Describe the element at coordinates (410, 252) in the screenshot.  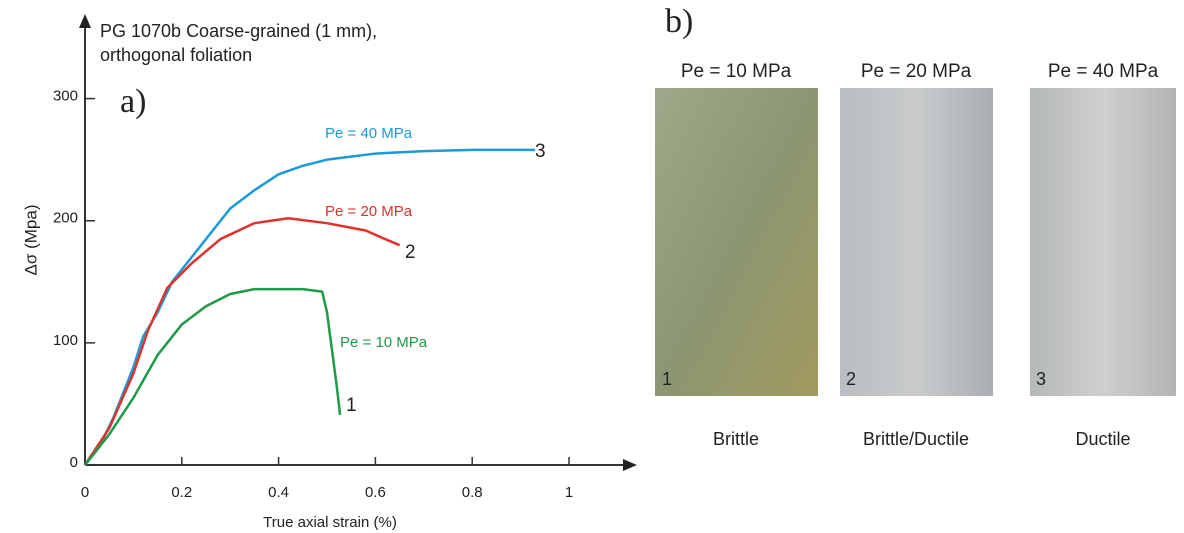
I see `series-end-label: 2` at that location.